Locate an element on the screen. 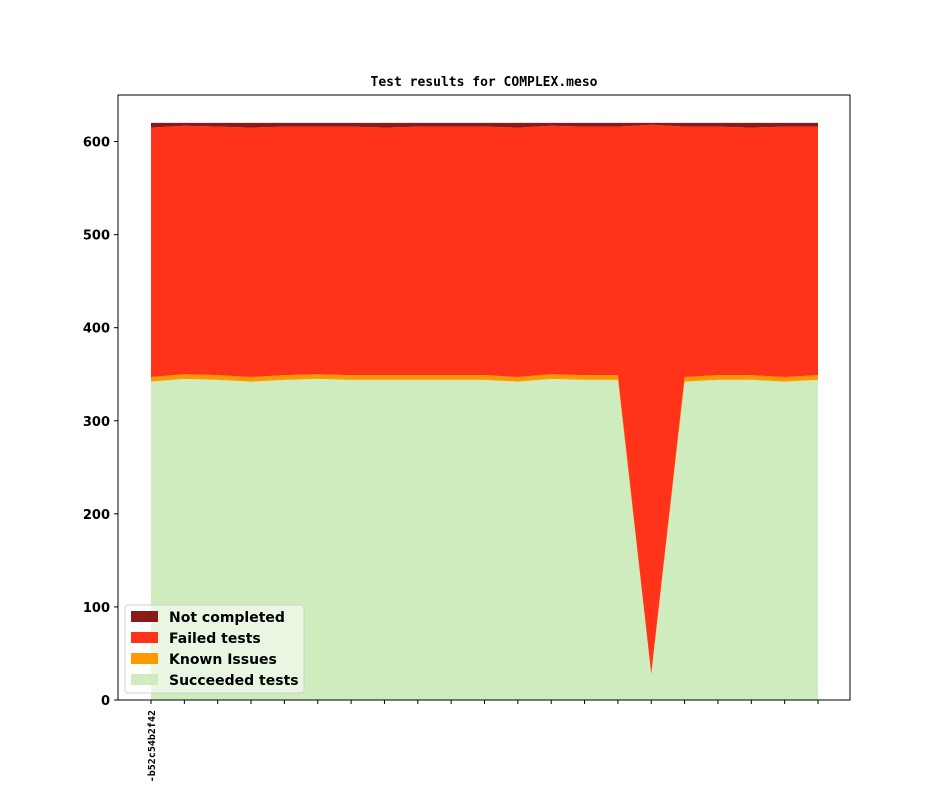 The height and width of the screenshot is (792, 944). x-axis: -b52c54b2f42 is located at coordinates (483, 741).